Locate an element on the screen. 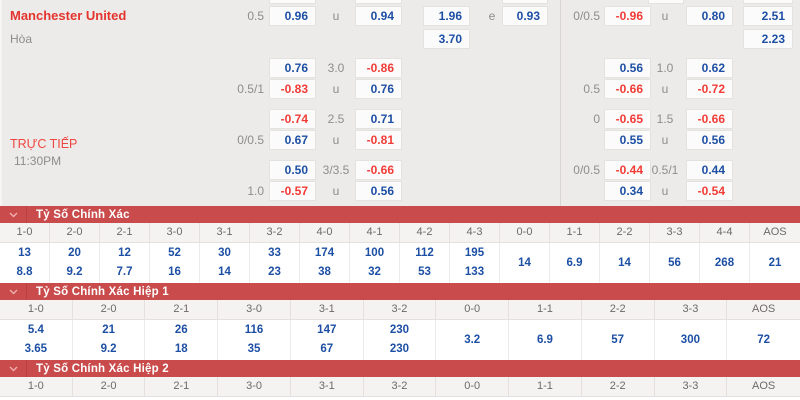 The width and height of the screenshot is (800, 400). score-odds-2-2: 57 is located at coordinates (618, 340).